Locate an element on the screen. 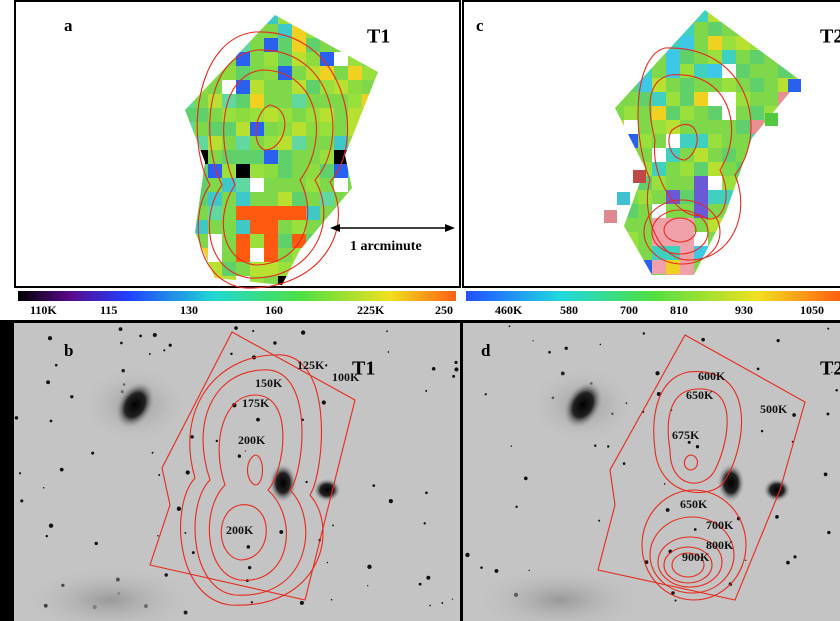  contour-label: 650K is located at coordinates (700, 395).